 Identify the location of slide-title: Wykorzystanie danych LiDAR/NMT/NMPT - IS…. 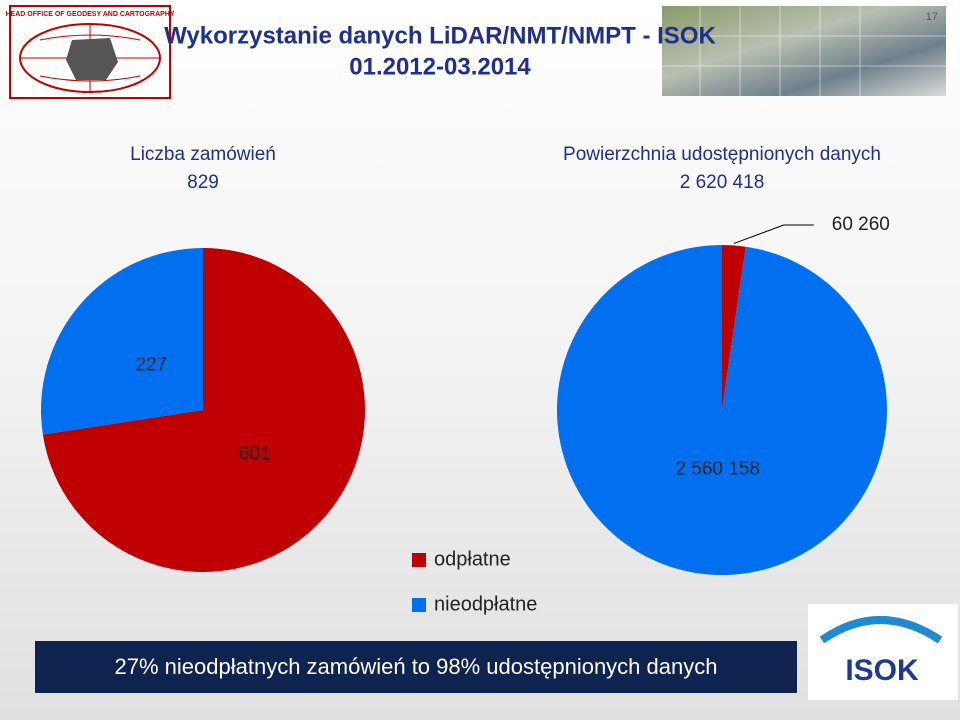
(440, 35).